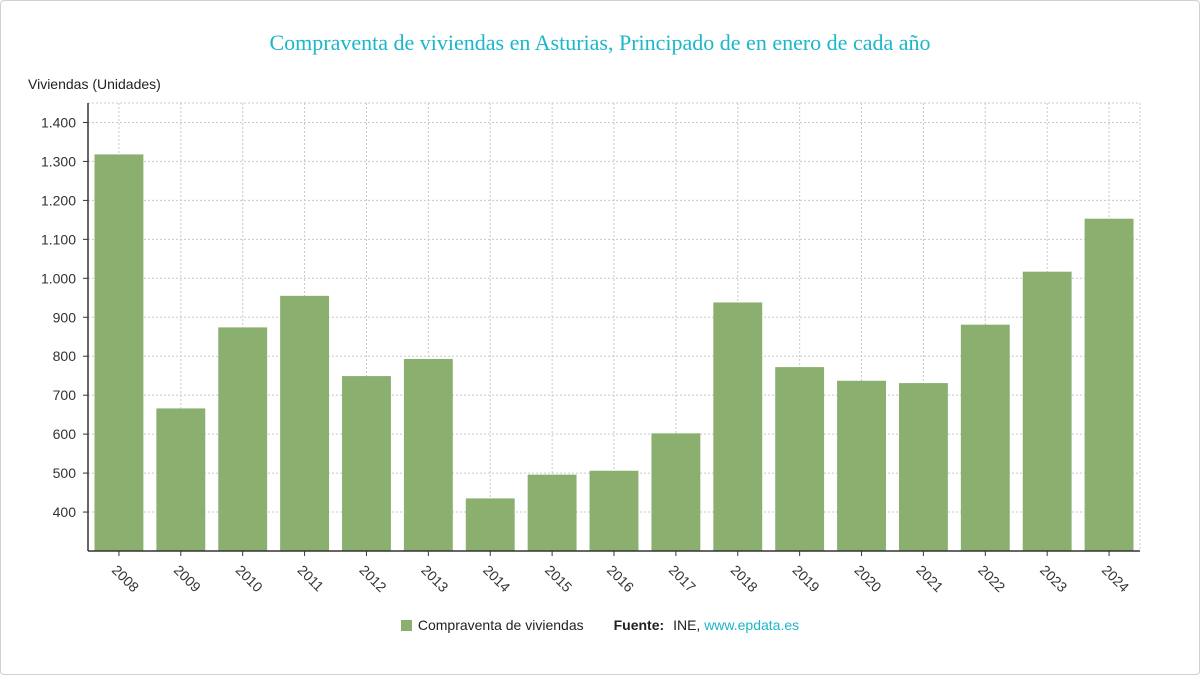  What do you see at coordinates (65, 395) in the screenshot?
I see `y-tick-label: 700` at bounding box center [65, 395].